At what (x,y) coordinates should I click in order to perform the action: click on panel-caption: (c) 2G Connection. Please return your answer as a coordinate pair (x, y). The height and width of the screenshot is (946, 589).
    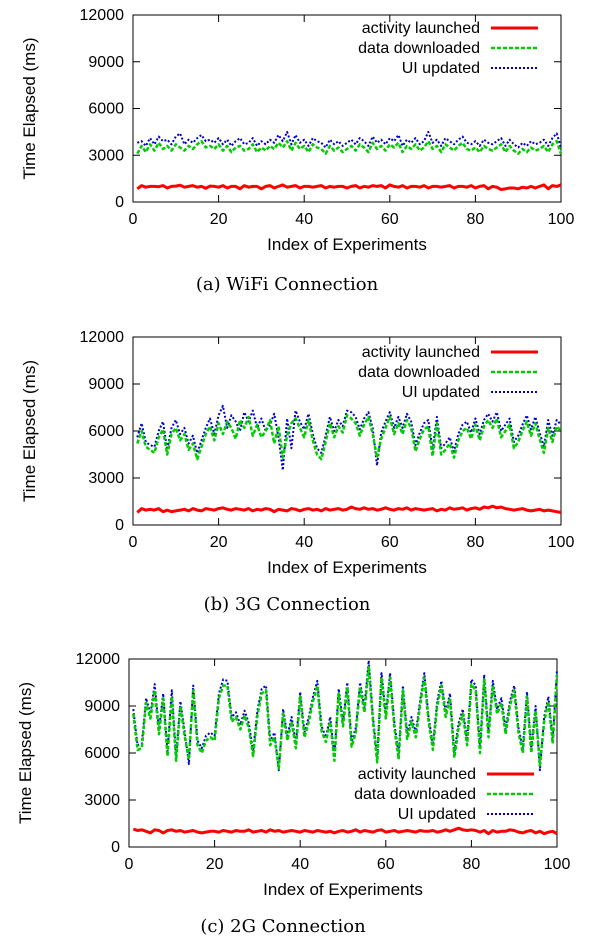
    Looking at the image, I should click on (283, 926).